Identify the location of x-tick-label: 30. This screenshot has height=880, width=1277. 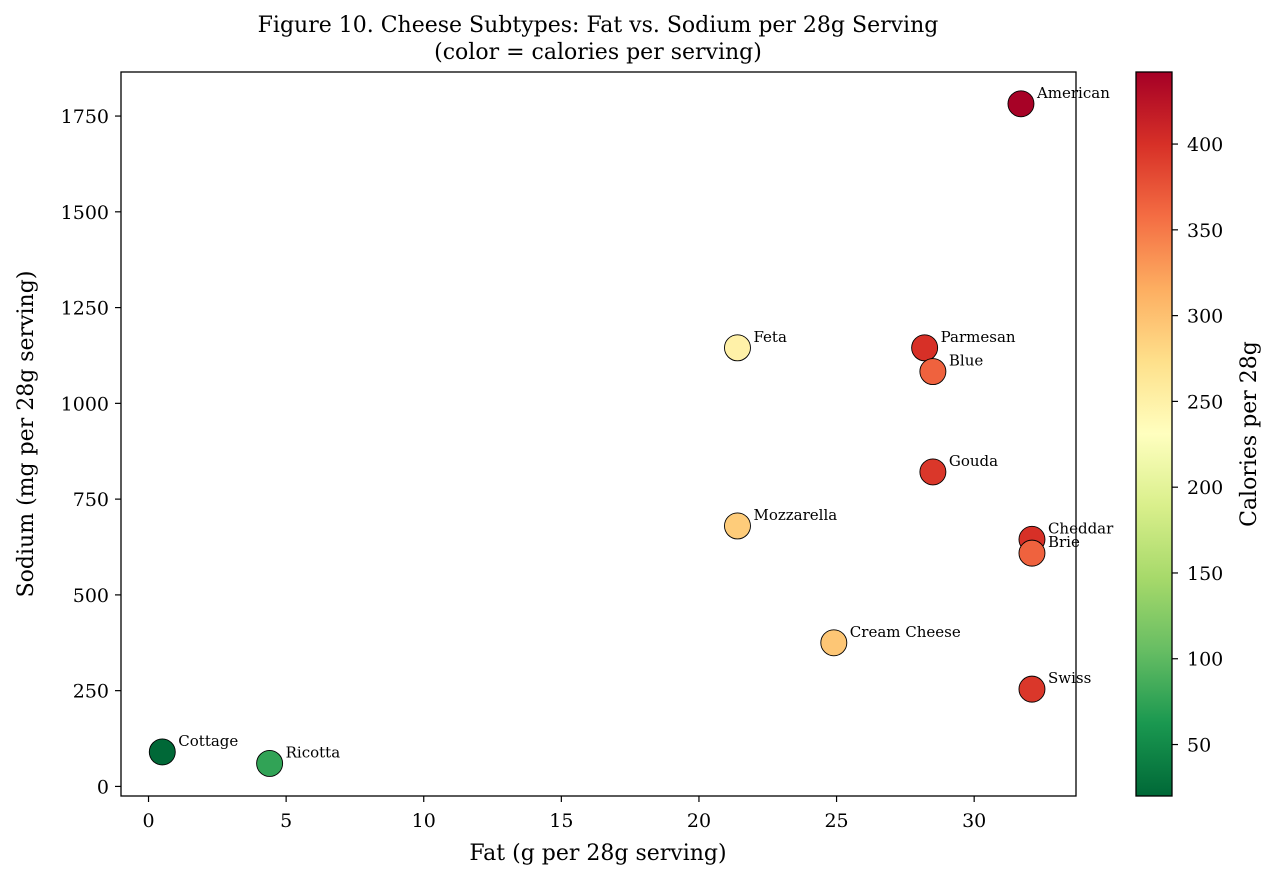
(974, 821).